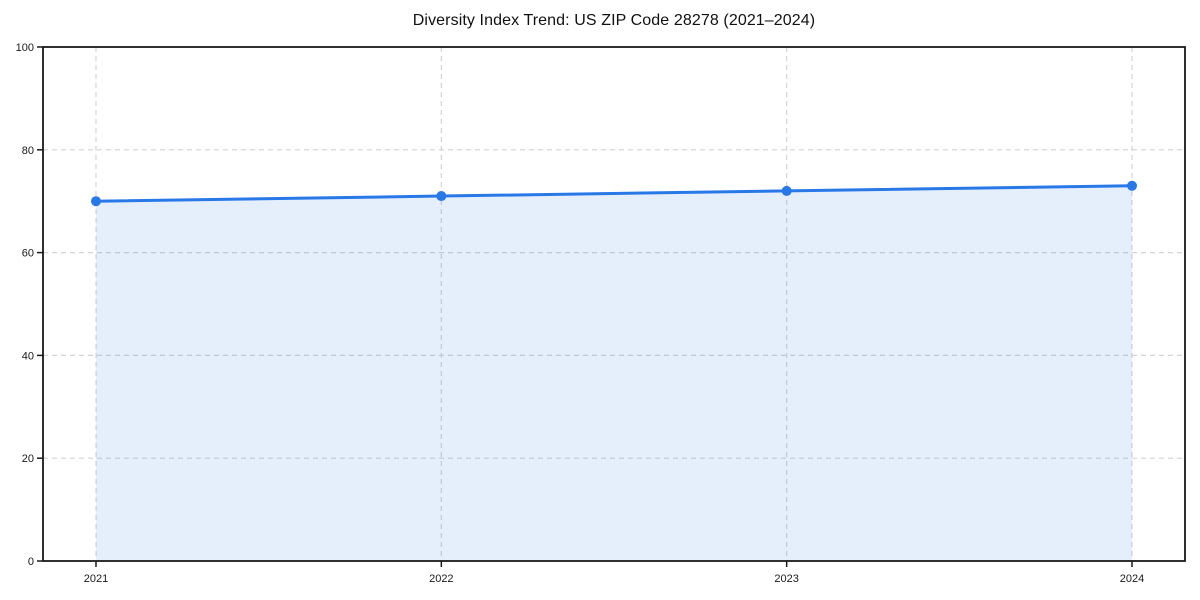 The width and height of the screenshot is (1200, 600). Describe the element at coordinates (1132, 579) in the screenshot. I see `x-tick-label: 2024` at that location.